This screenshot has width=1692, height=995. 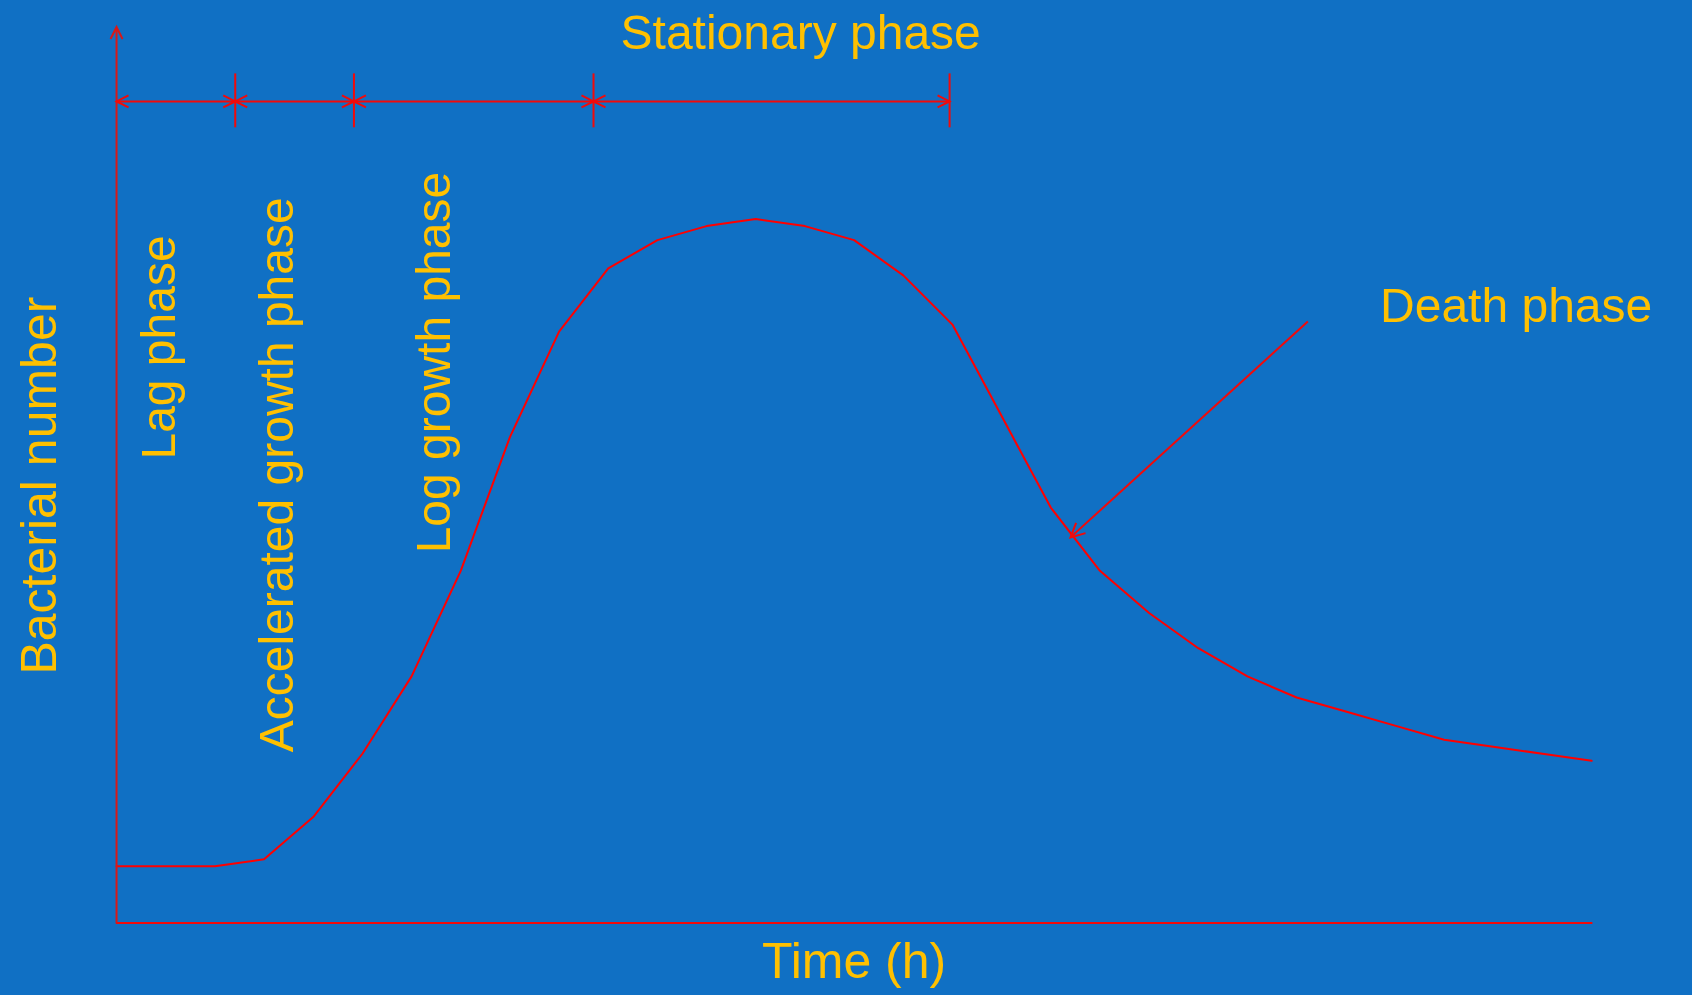 I want to click on text: Stationary phase, so click(x=800, y=32).